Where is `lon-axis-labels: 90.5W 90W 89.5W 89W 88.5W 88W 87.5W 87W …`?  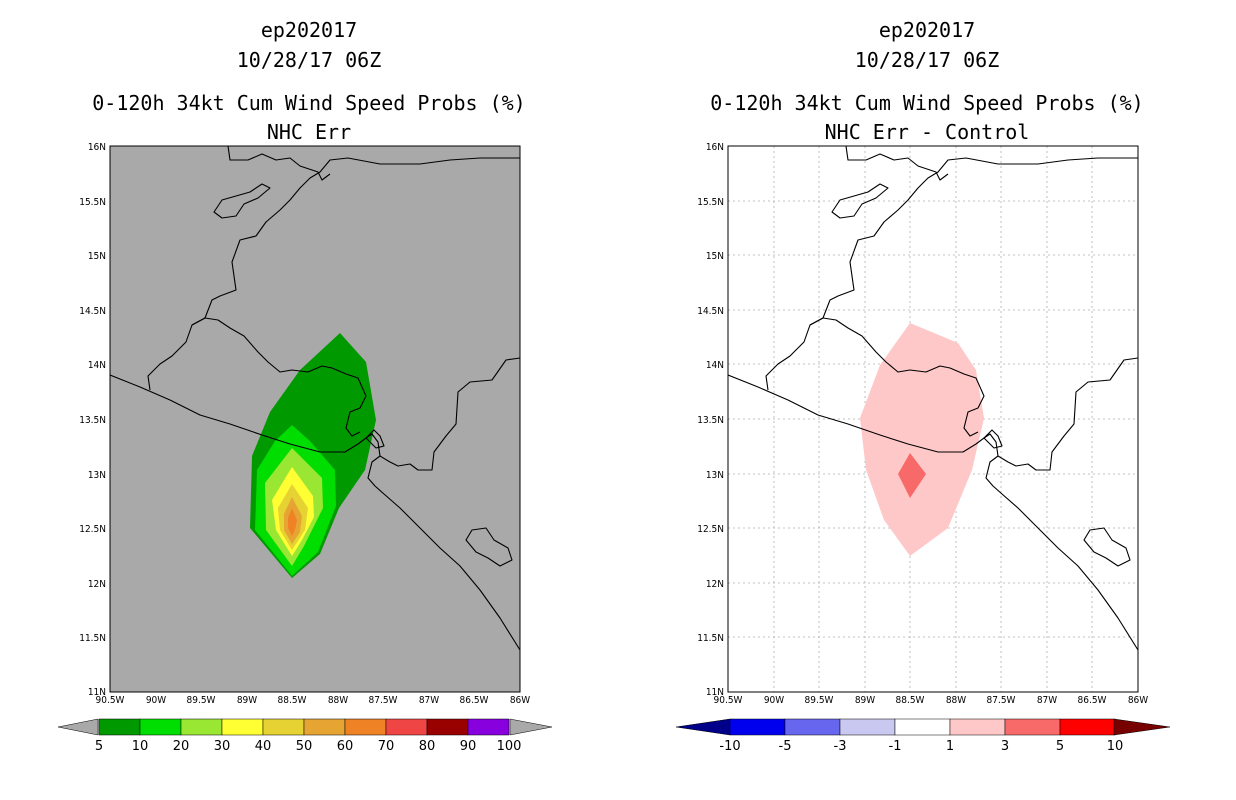
lon-axis-labels: 90.5W 90W 89.5W 89W 88.5W 88W 87.5W 87W … is located at coordinates (931, 700).